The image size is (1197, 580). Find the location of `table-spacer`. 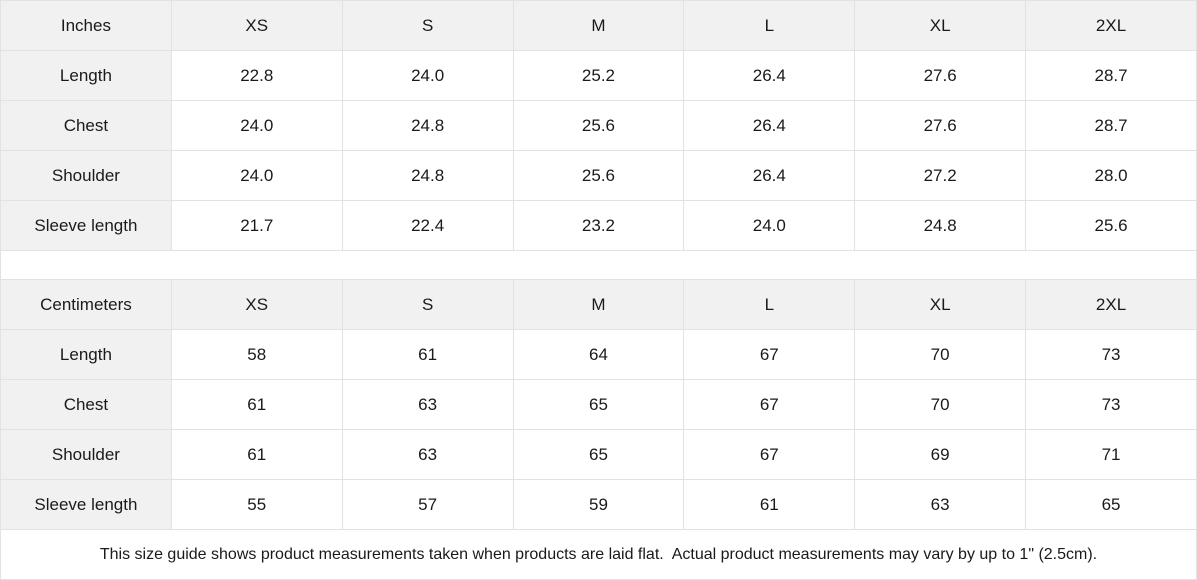

table-spacer is located at coordinates (598, 265).